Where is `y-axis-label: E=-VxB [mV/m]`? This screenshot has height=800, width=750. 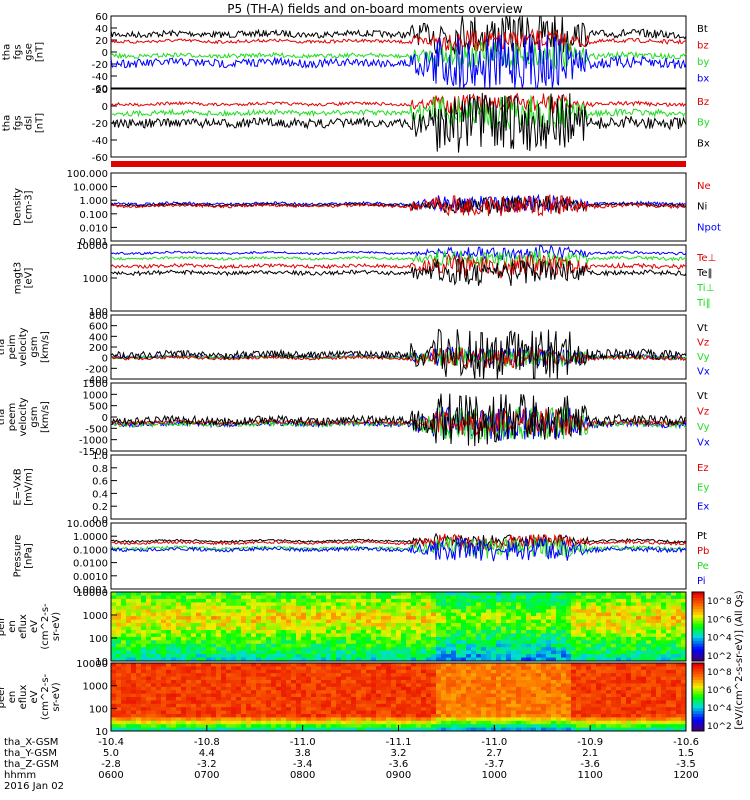 y-axis-label: E=-VxB [mV/m] is located at coordinates (24, 487).